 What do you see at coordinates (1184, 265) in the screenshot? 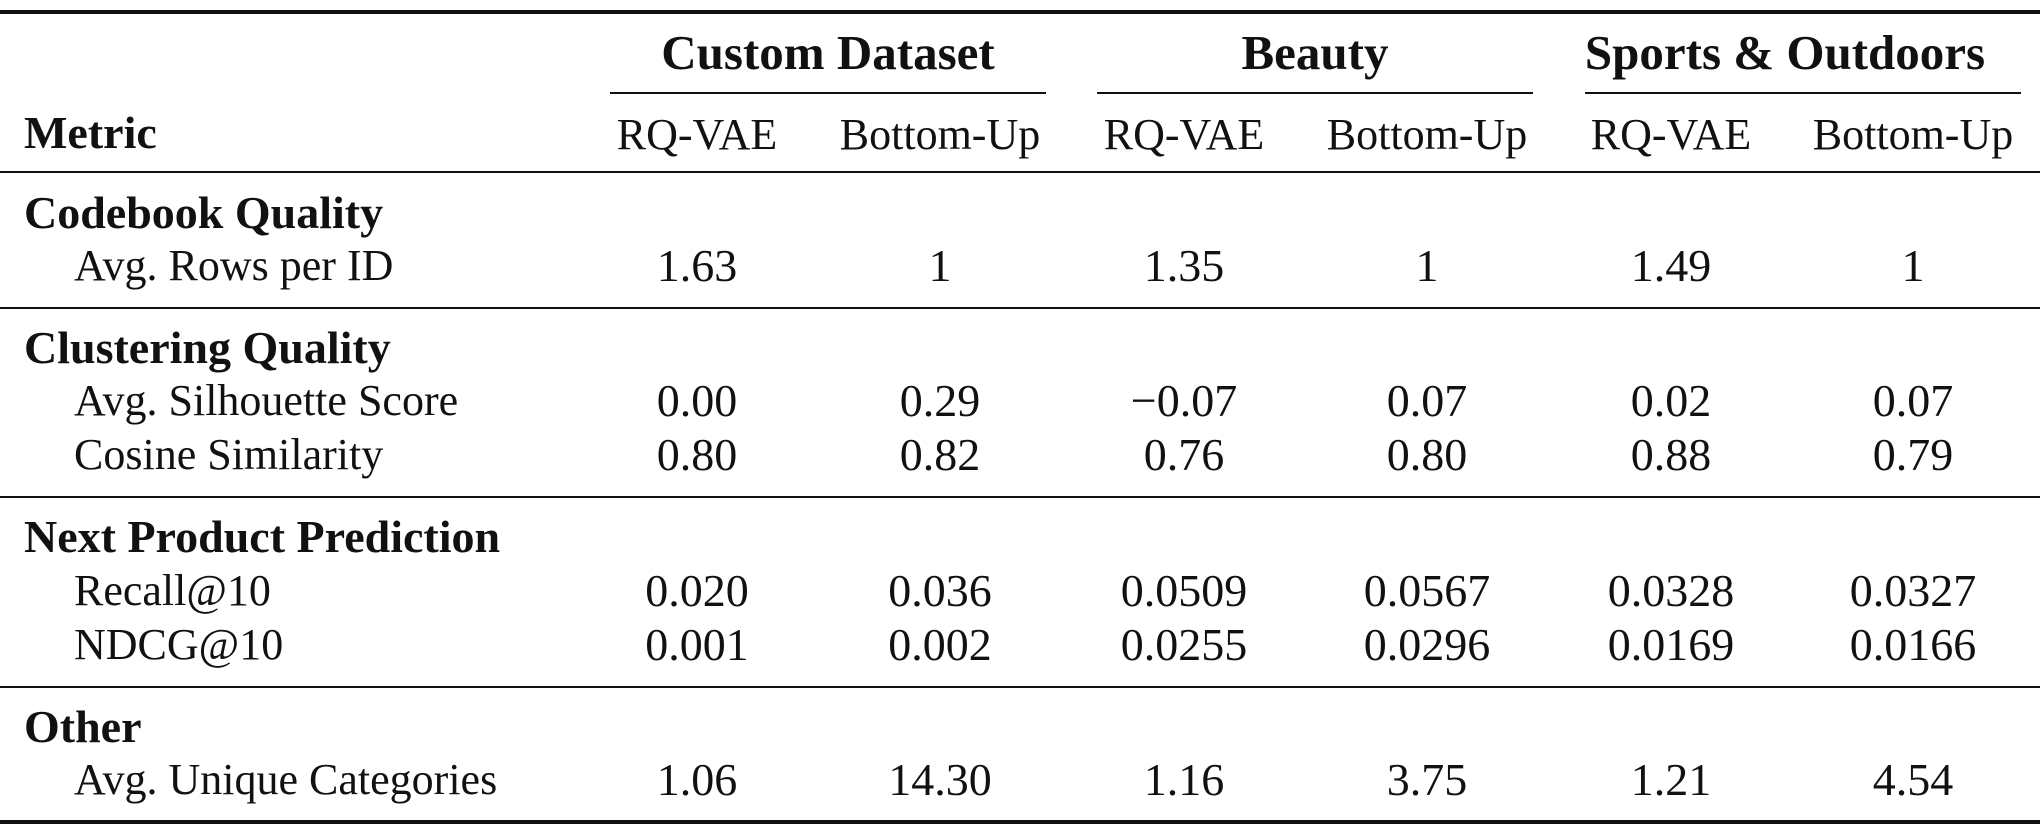
I see `table-cell: 1.35` at bounding box center [1184, 265].